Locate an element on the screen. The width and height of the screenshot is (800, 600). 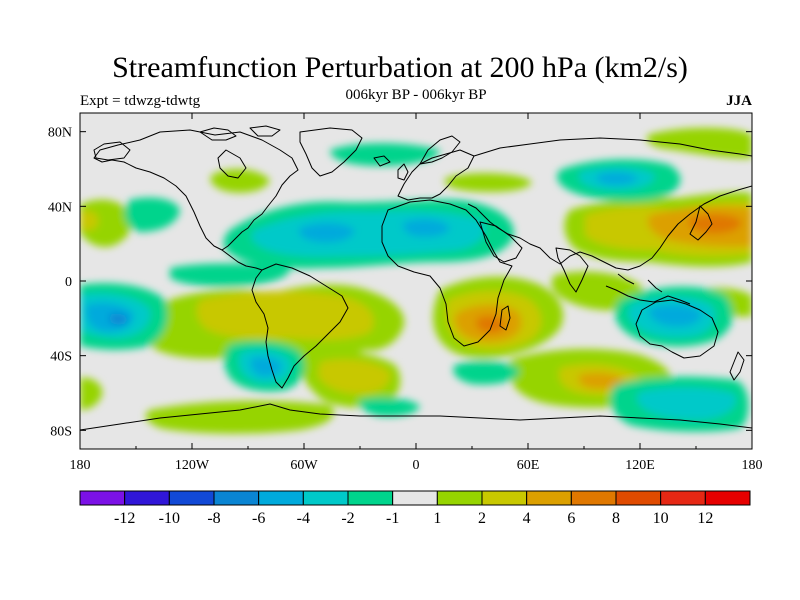
colorbar-label: -8 is located at coordinates (213, 518).